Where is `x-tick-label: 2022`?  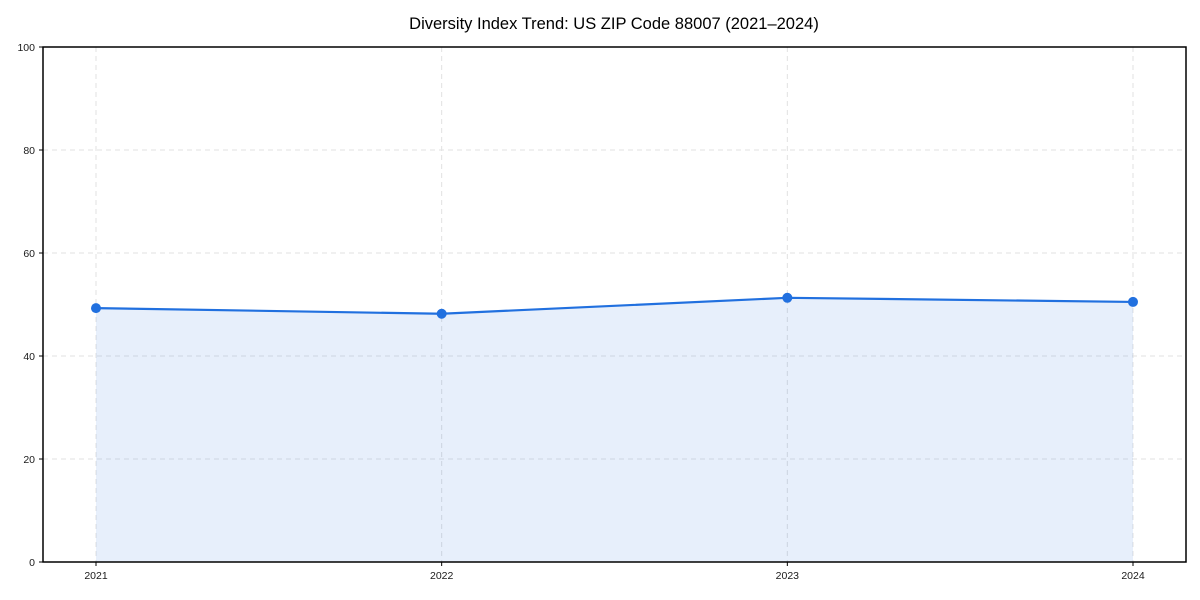
x-tick-label: 2022 is located at coordinates (442, 576).